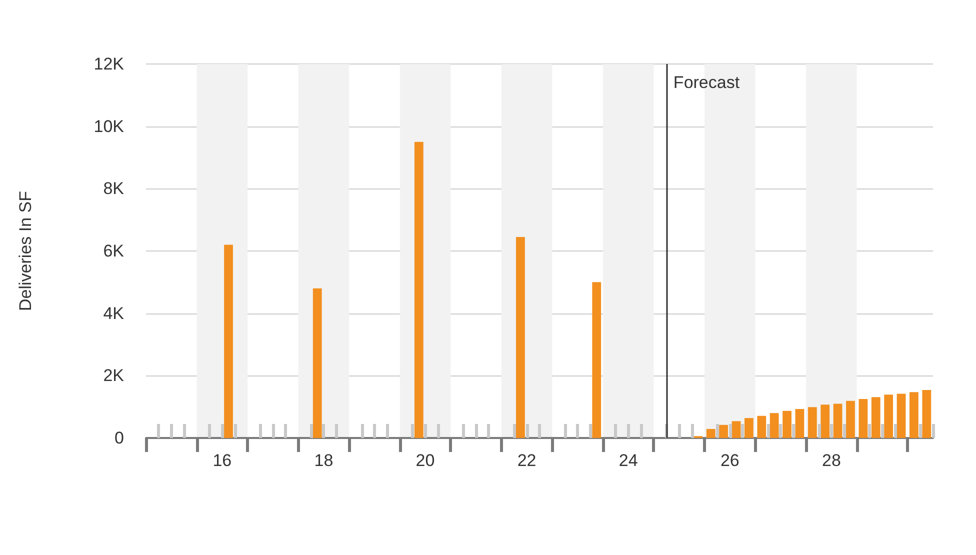  I want to click on x-tick-label: 26, so click(730, 460).